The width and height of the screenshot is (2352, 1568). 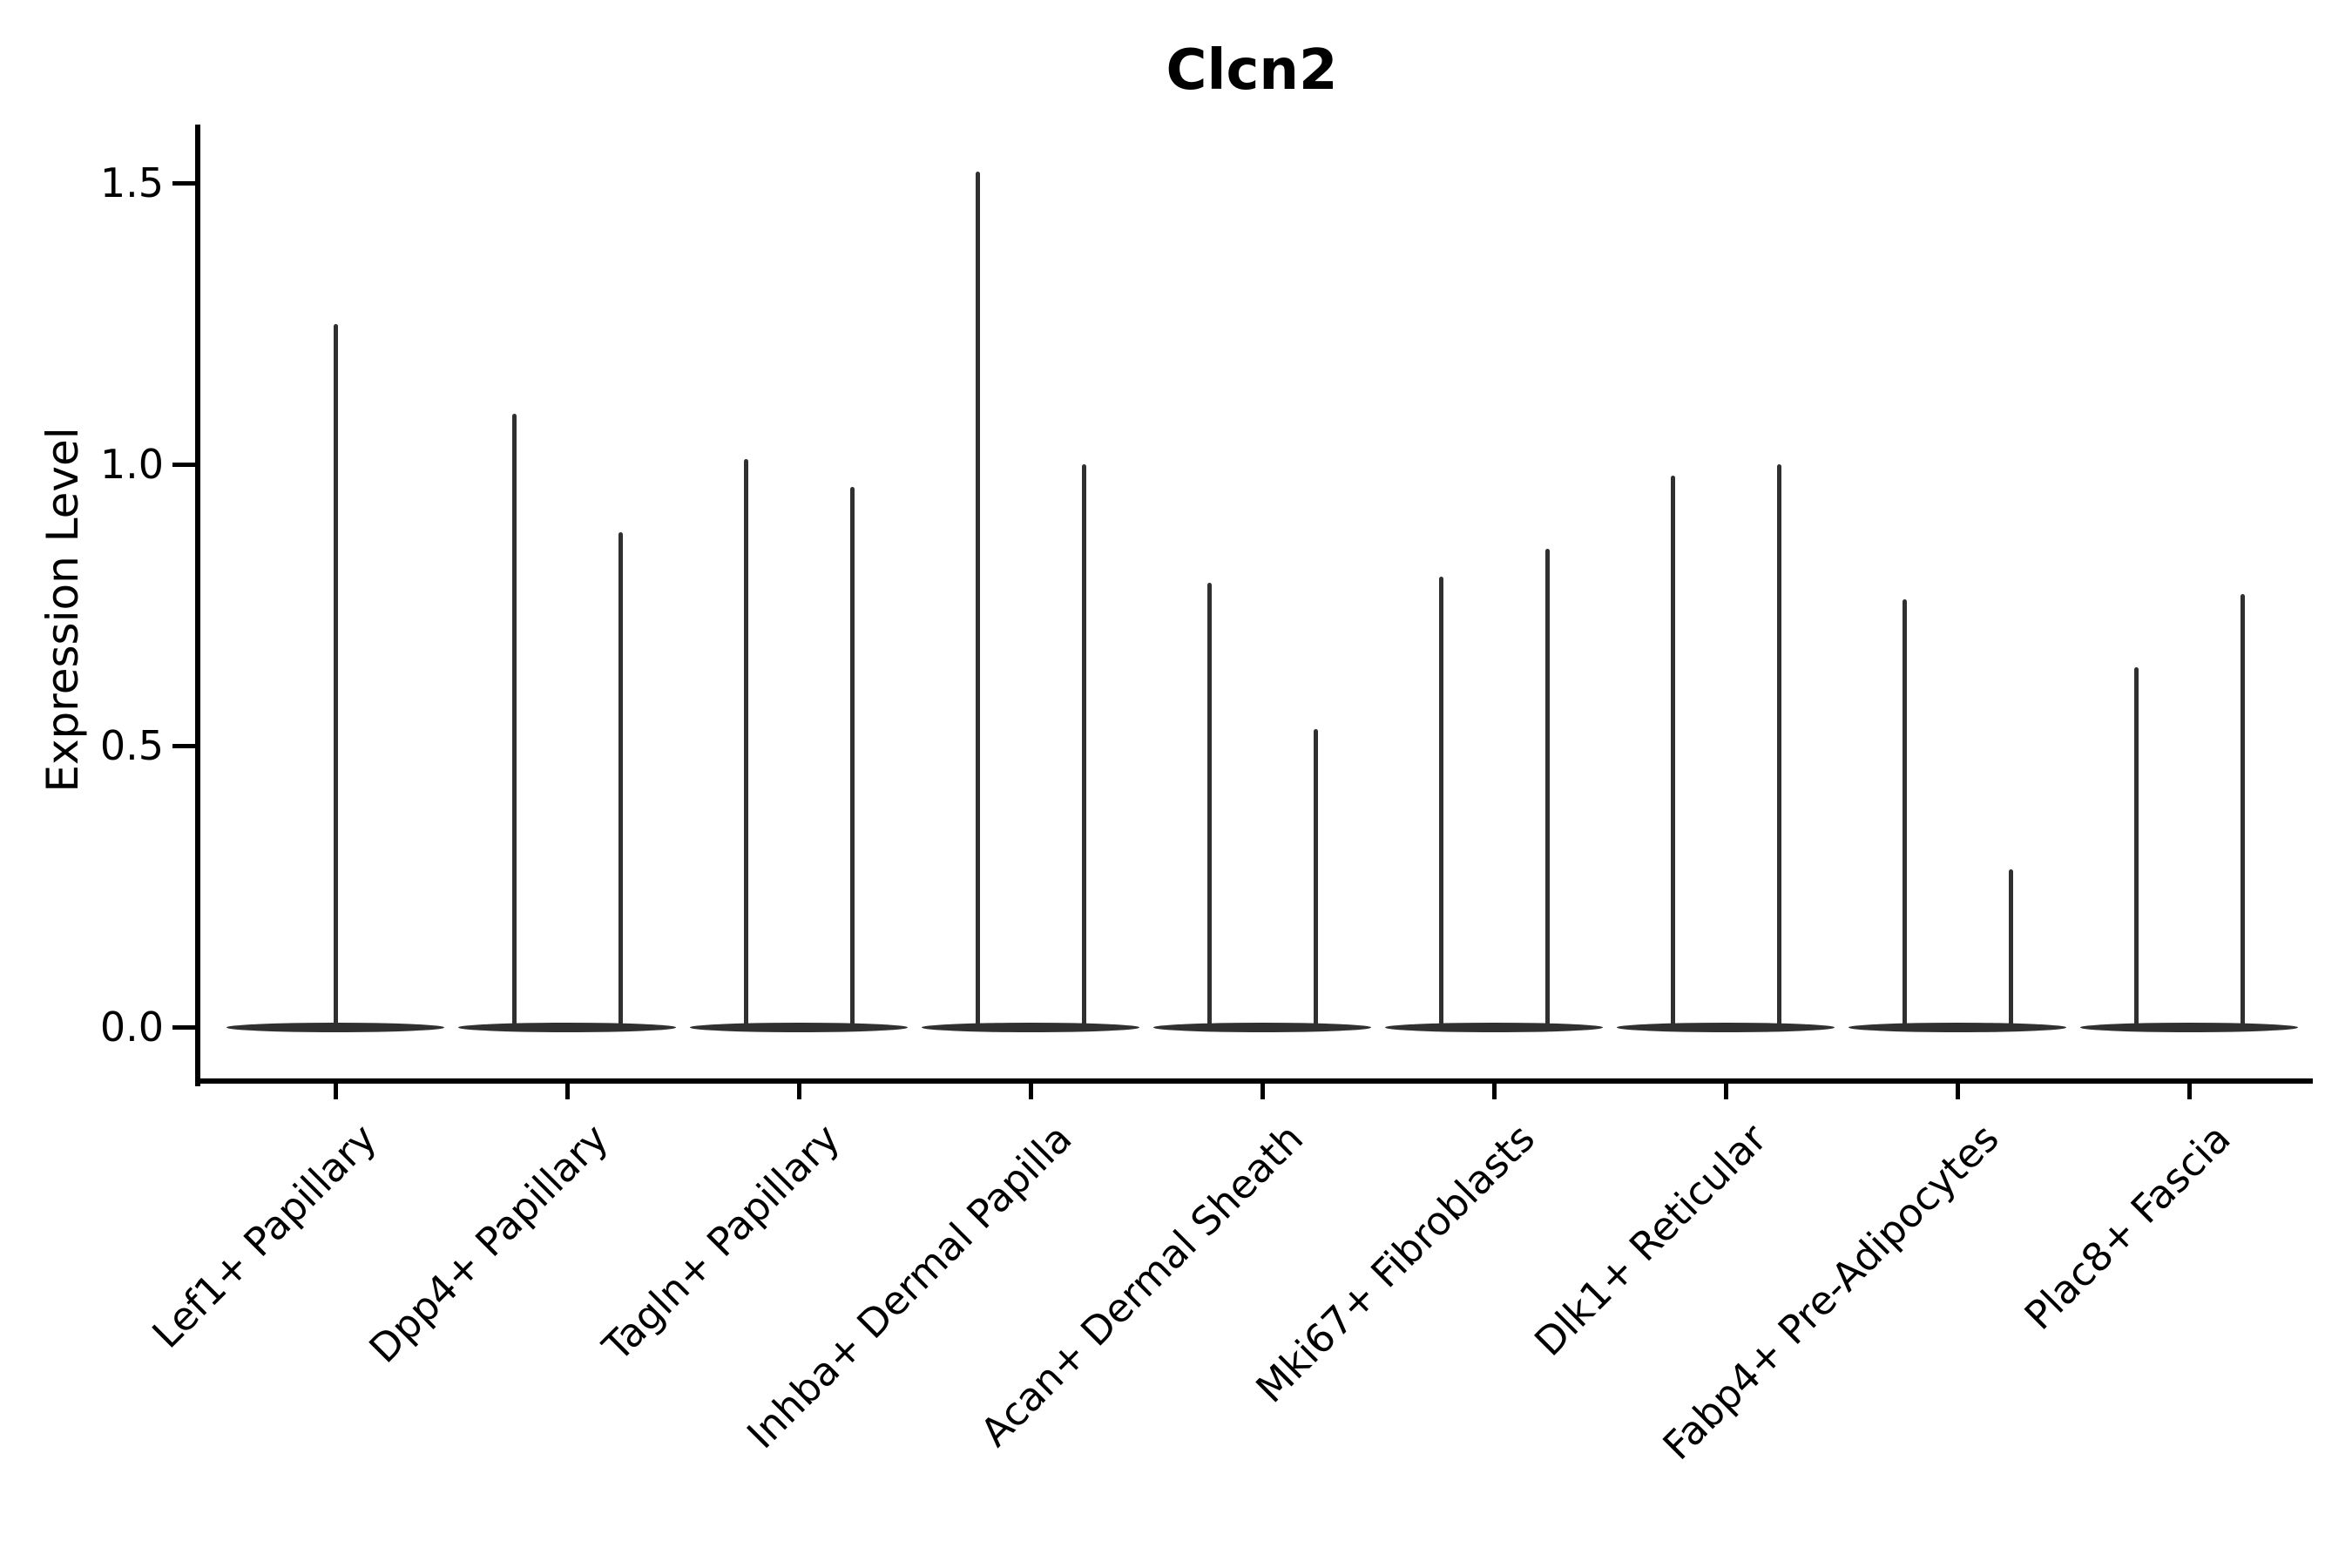 I want to click on x-tick-label: Dlk1+ Reticular, so click(x=1650, y=1240).